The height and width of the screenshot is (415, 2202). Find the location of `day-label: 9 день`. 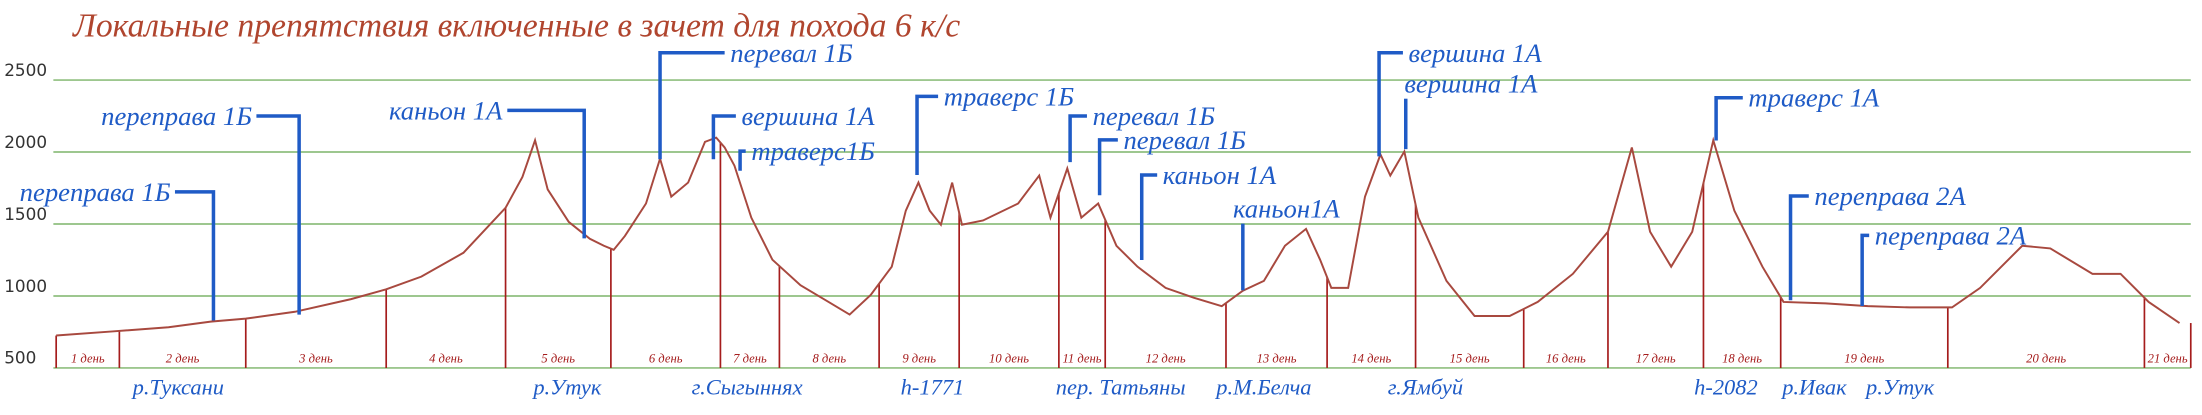

day-label: 9 день is located at coordinates (919, 358).